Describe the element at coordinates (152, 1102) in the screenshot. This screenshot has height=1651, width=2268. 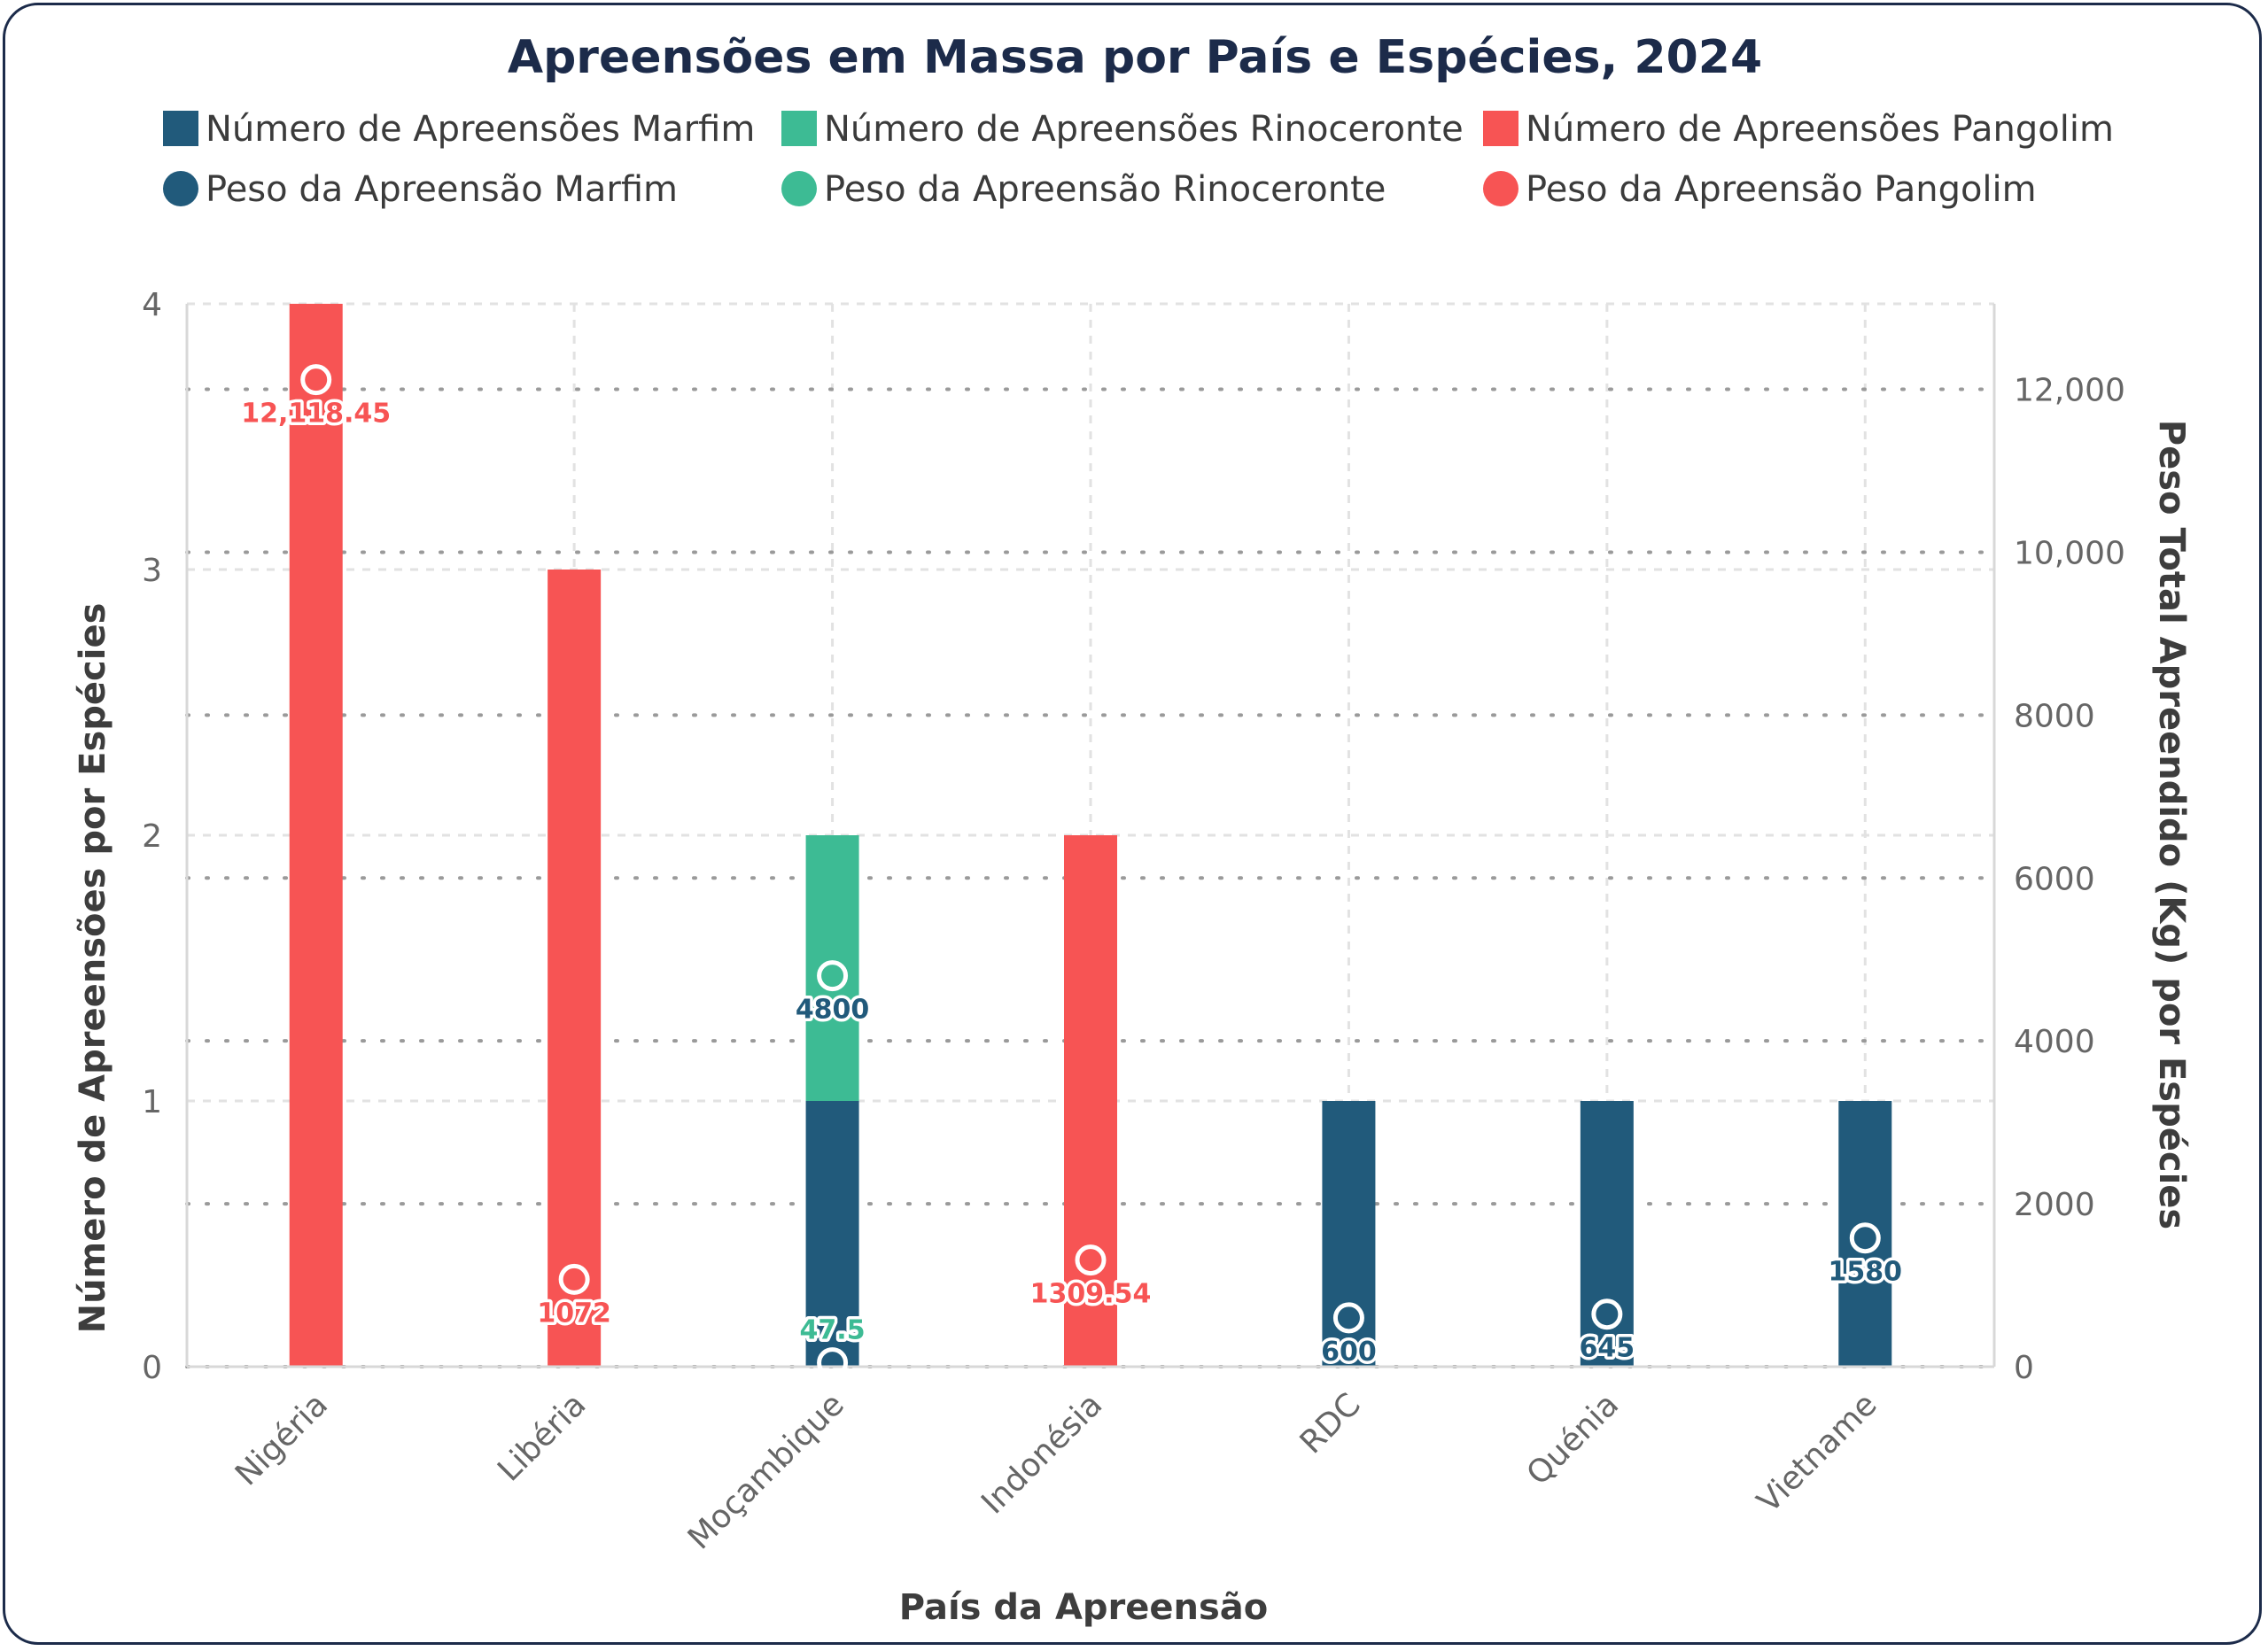
I see `y-tick-label: 1` at that location.